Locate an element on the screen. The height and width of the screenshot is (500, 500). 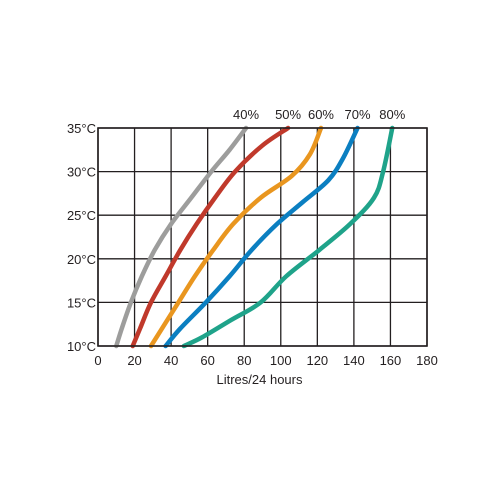
x-tick-label: 160 is located at coordinates (391, 360).